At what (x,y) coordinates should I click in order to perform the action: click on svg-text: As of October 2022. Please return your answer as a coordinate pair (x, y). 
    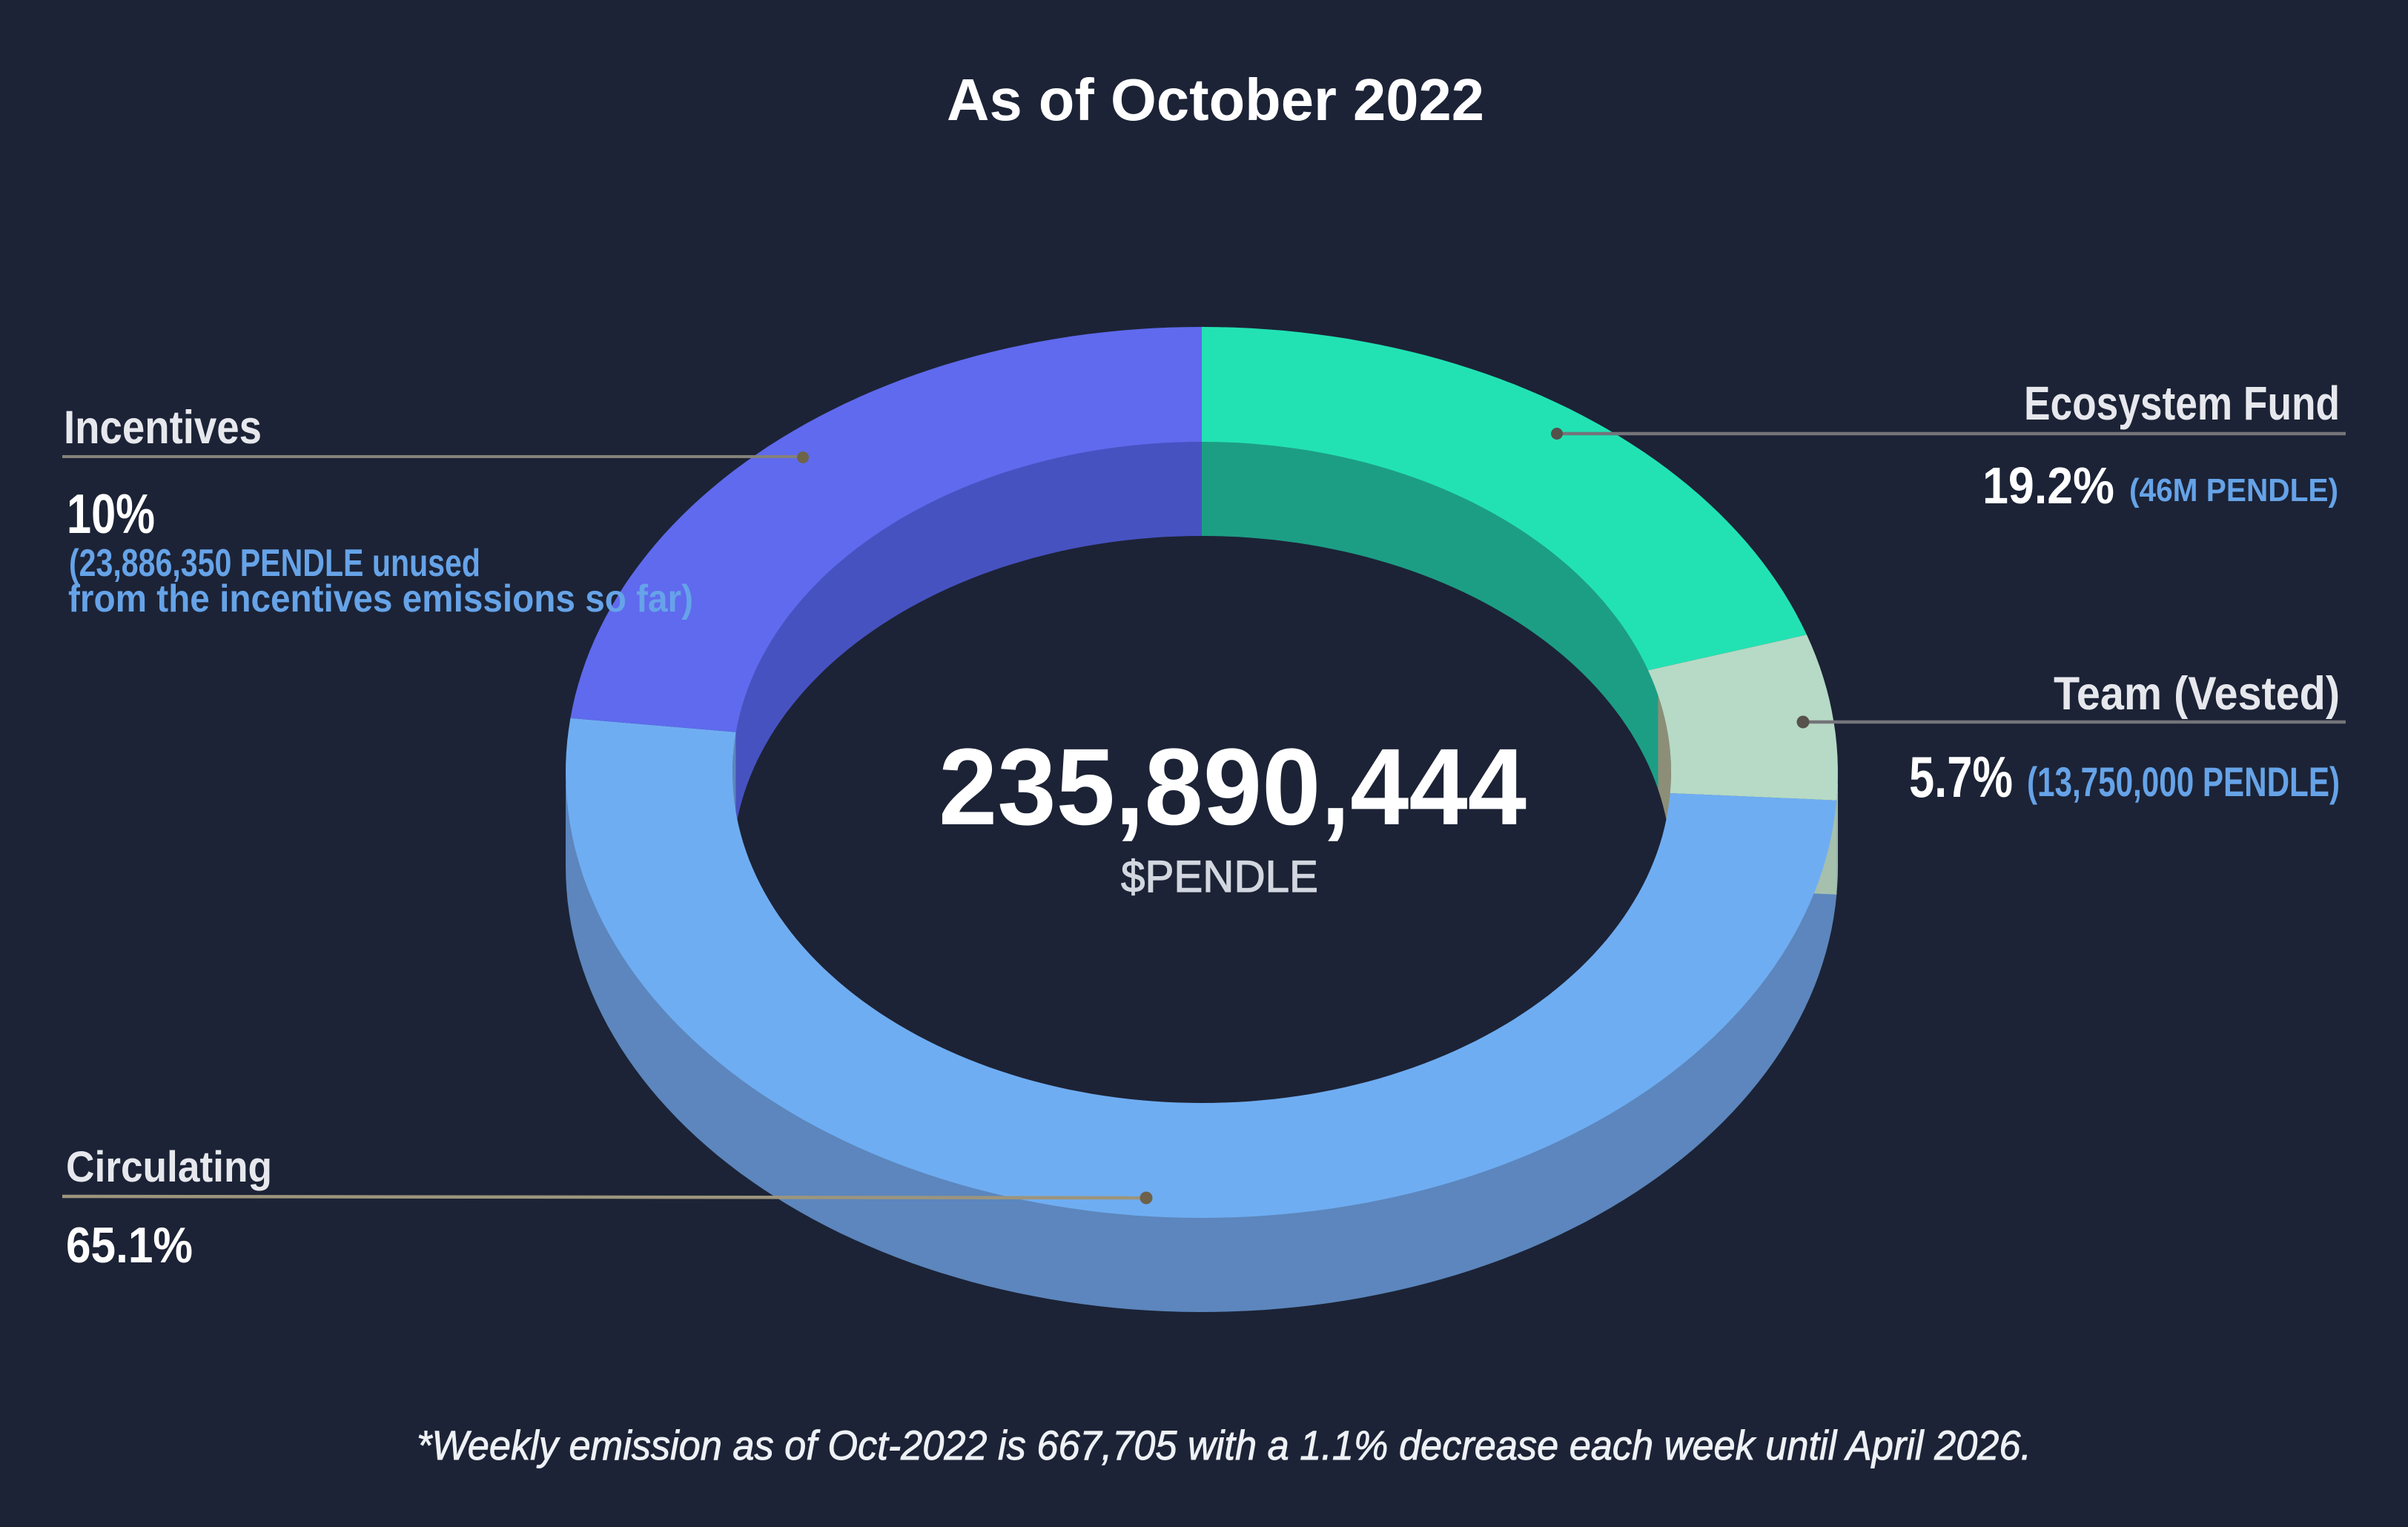
    Looking at the image, I should click on (1215, 100).